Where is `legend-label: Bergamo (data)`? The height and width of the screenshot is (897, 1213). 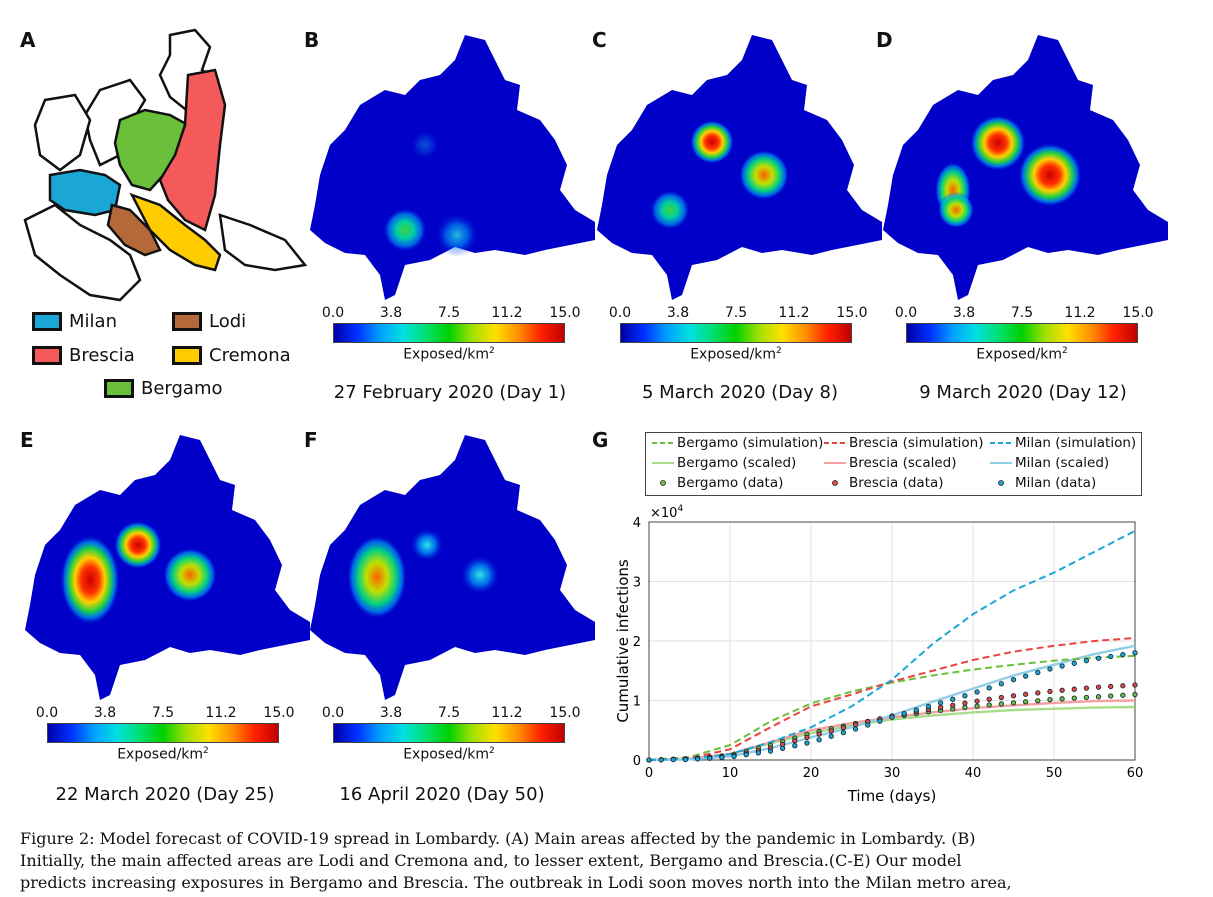
legend-label: Bergamo (data) is located at coordinates (730, 483).